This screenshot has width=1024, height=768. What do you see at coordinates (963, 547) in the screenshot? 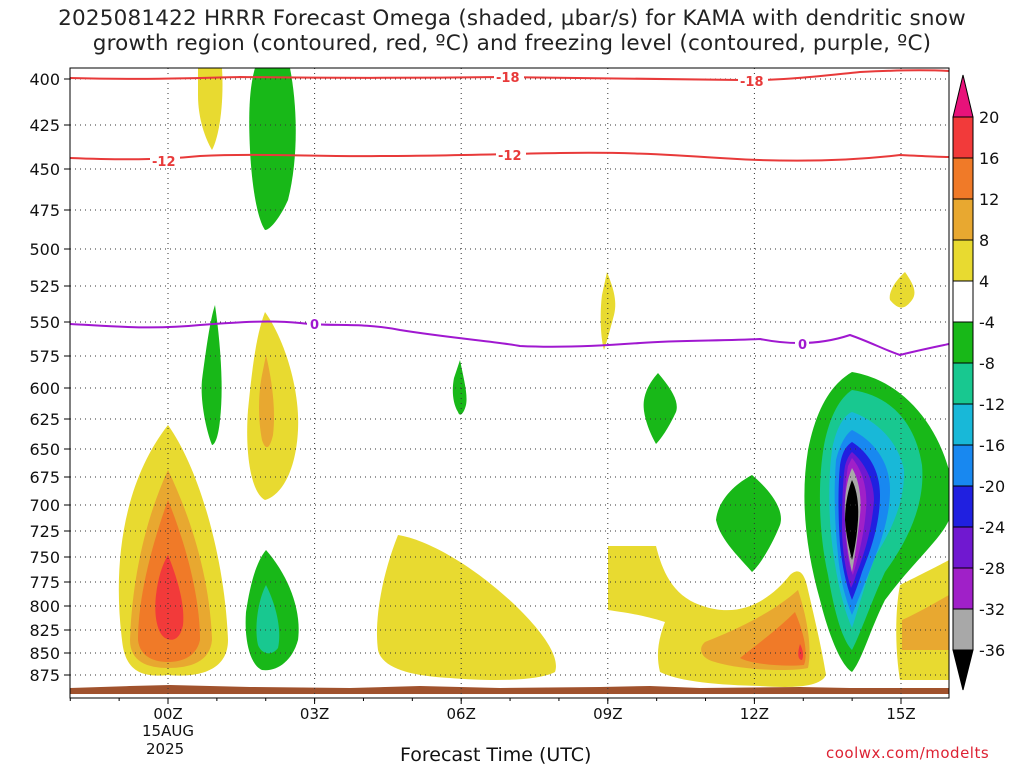
I see `colorbar-bin--24--28` at bounding box center [963, 547].